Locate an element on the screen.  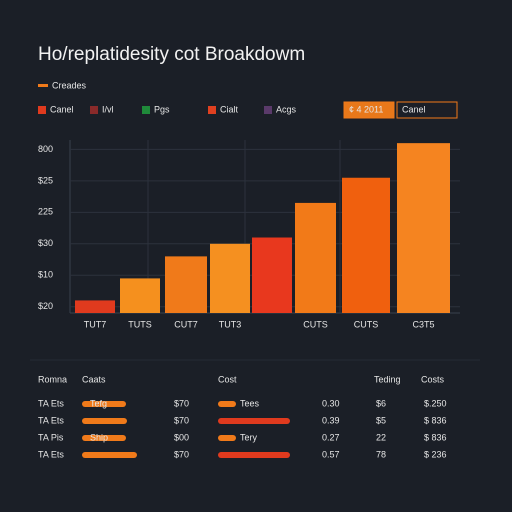
row-count: 22 is located at coordinates (381, 437).